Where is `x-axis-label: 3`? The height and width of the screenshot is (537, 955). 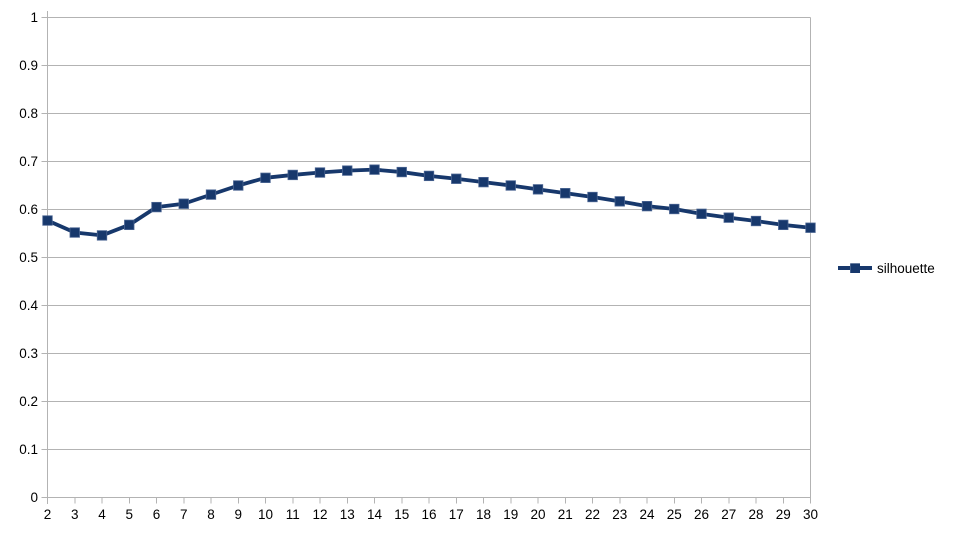
x-axis-label: 3 is located at coordinates (75, 514).